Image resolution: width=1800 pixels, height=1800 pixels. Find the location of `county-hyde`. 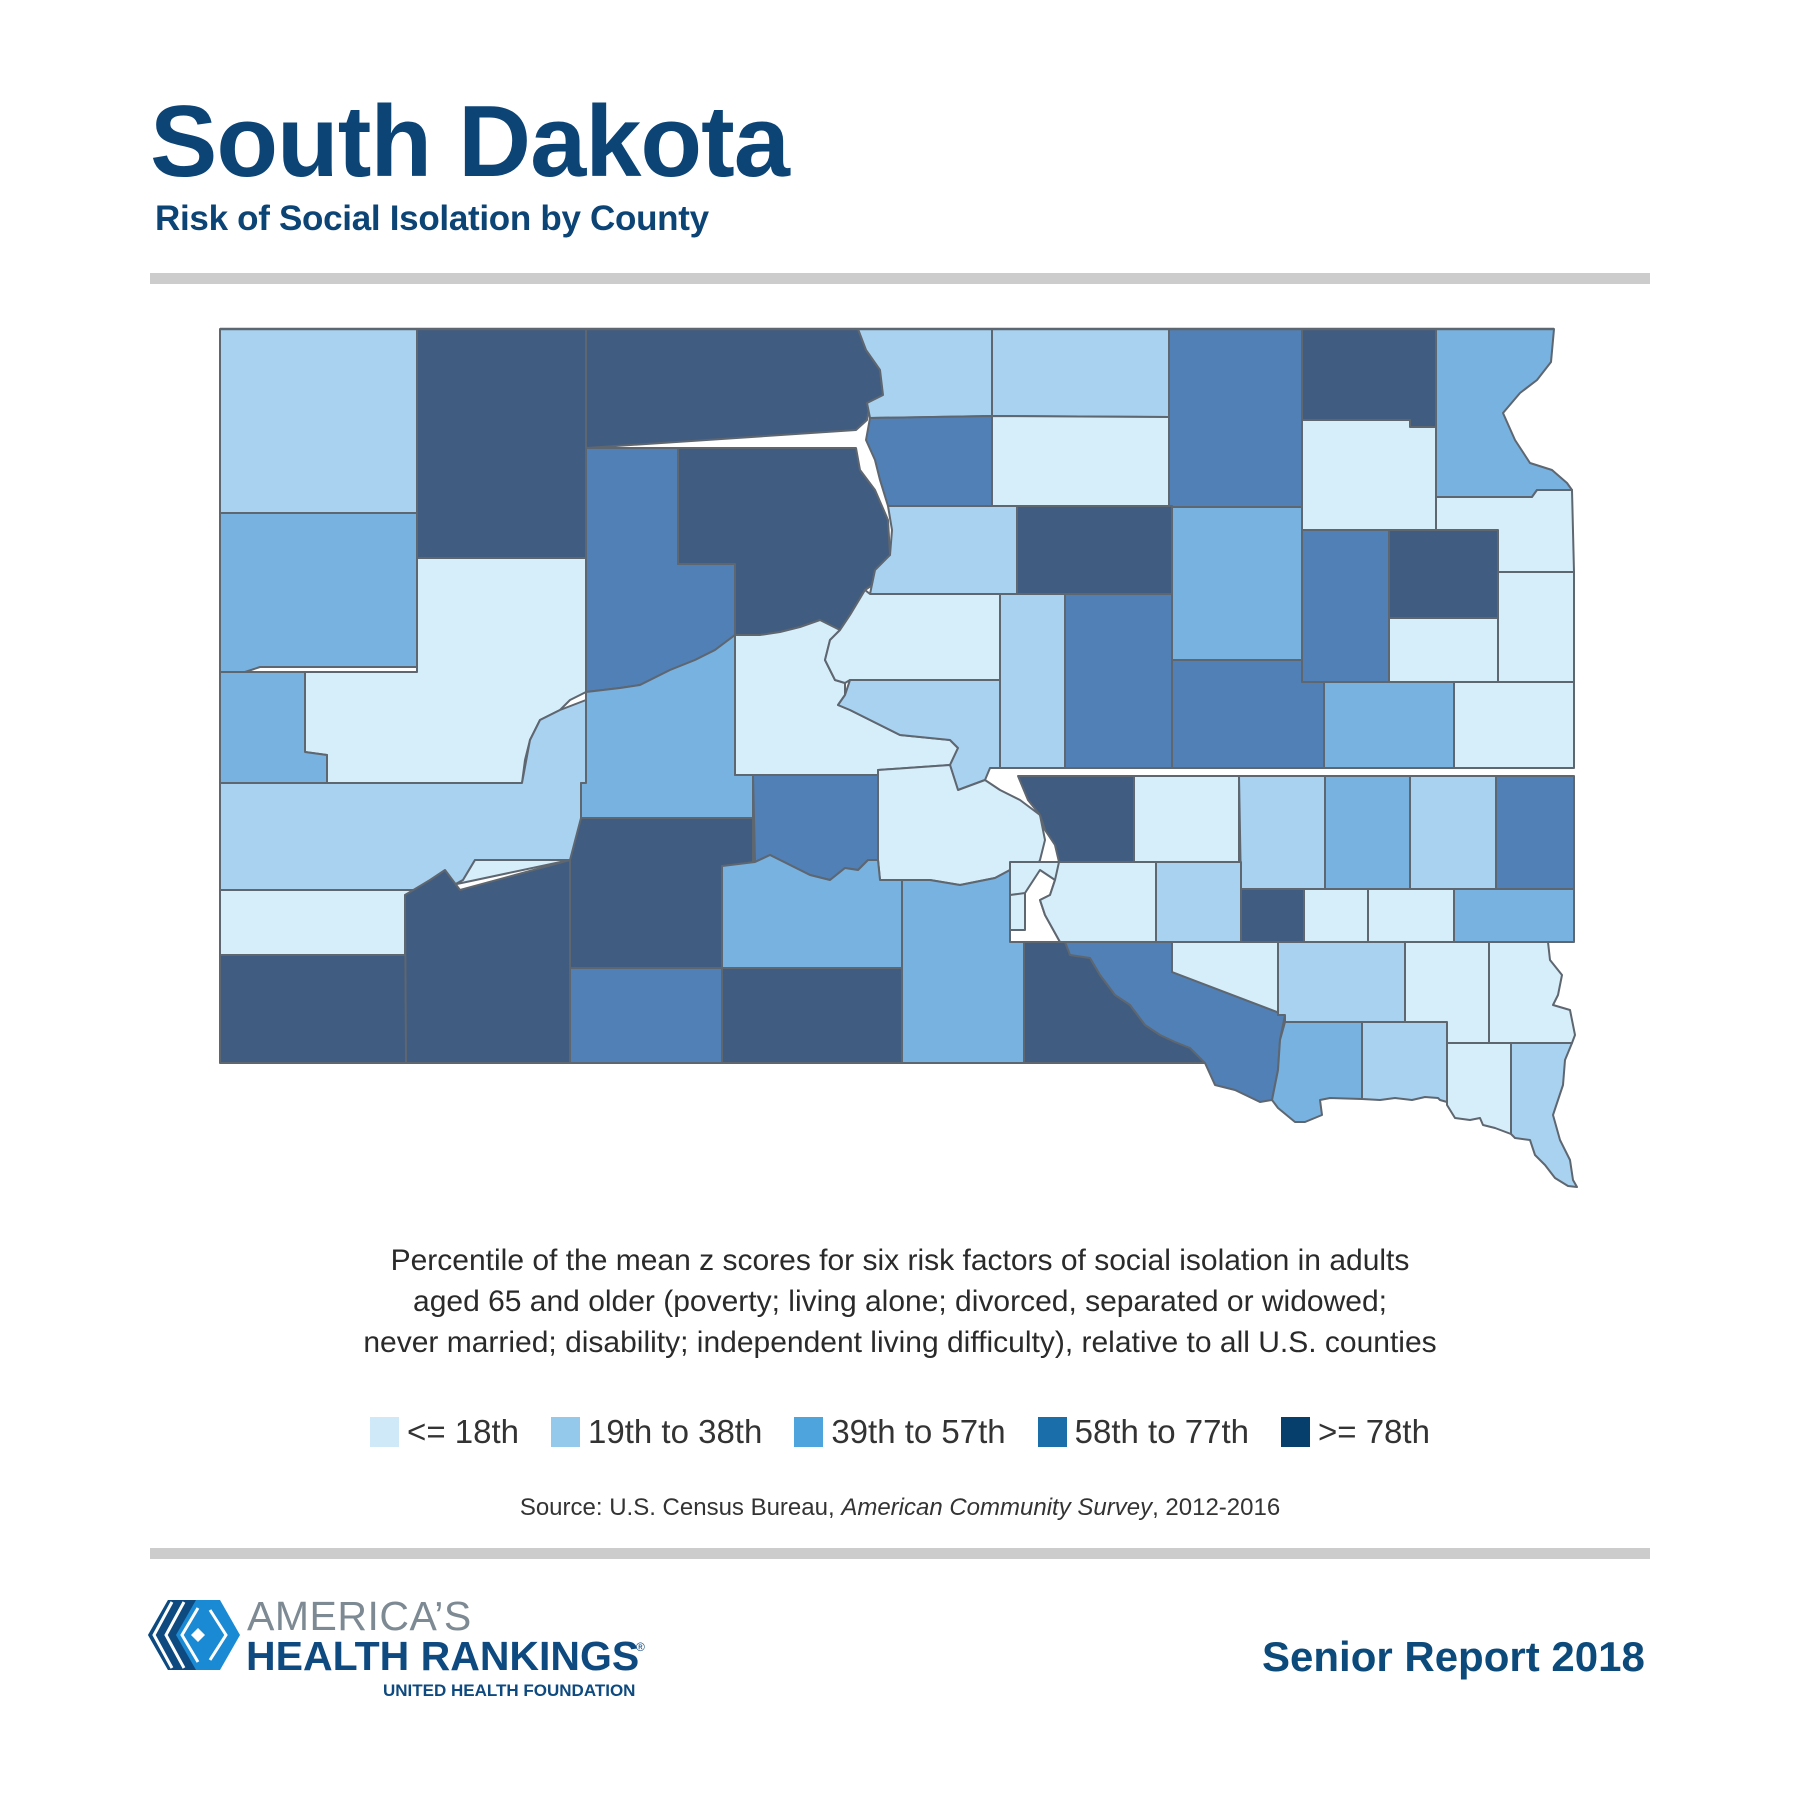

county-hyde is located at coordinates (1032, 681).